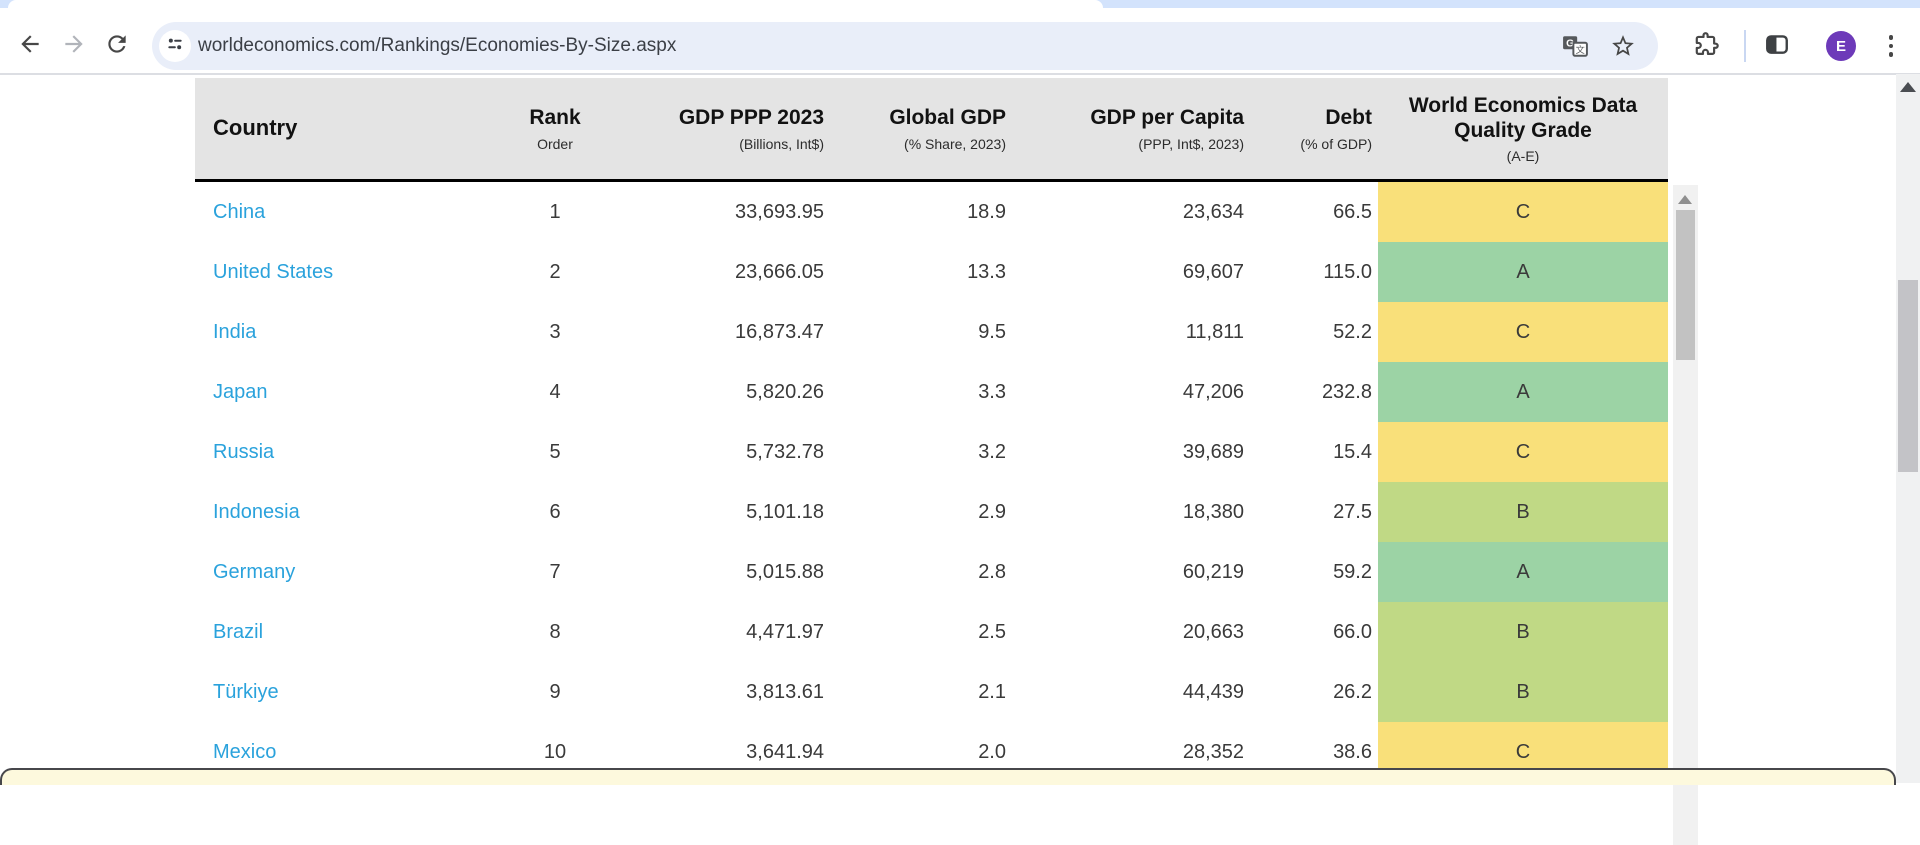  What do you see at coordinates (1841, 46) in the screenshot?
I see `profile-avatar: E` at bounding box center [1841, 46].